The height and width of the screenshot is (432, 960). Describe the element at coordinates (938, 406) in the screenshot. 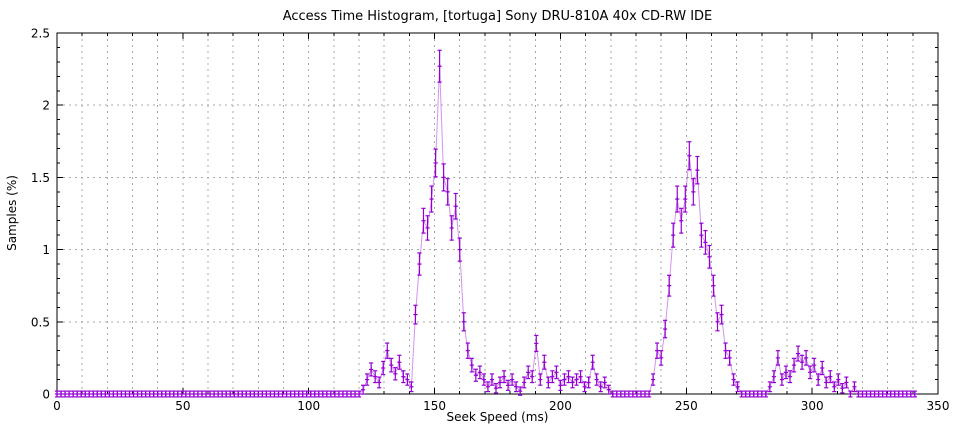

I see `x-tick-label: 350` at that location.